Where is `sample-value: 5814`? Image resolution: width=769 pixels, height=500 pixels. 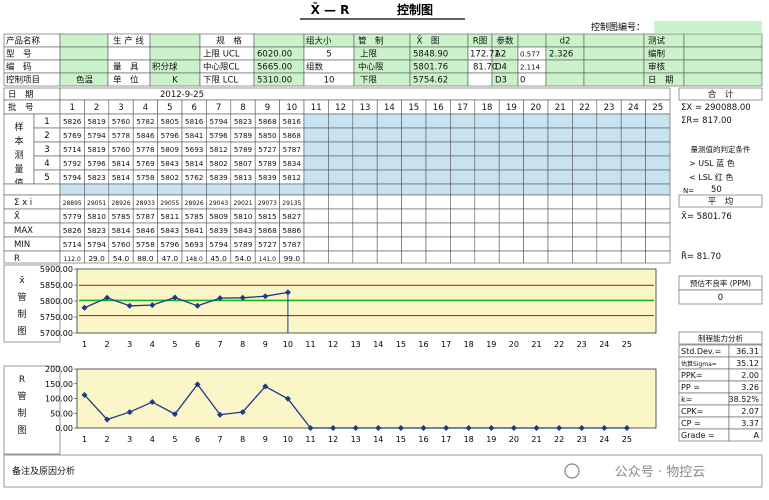 sample-value: 5814 is located at coordinates (121, 177).